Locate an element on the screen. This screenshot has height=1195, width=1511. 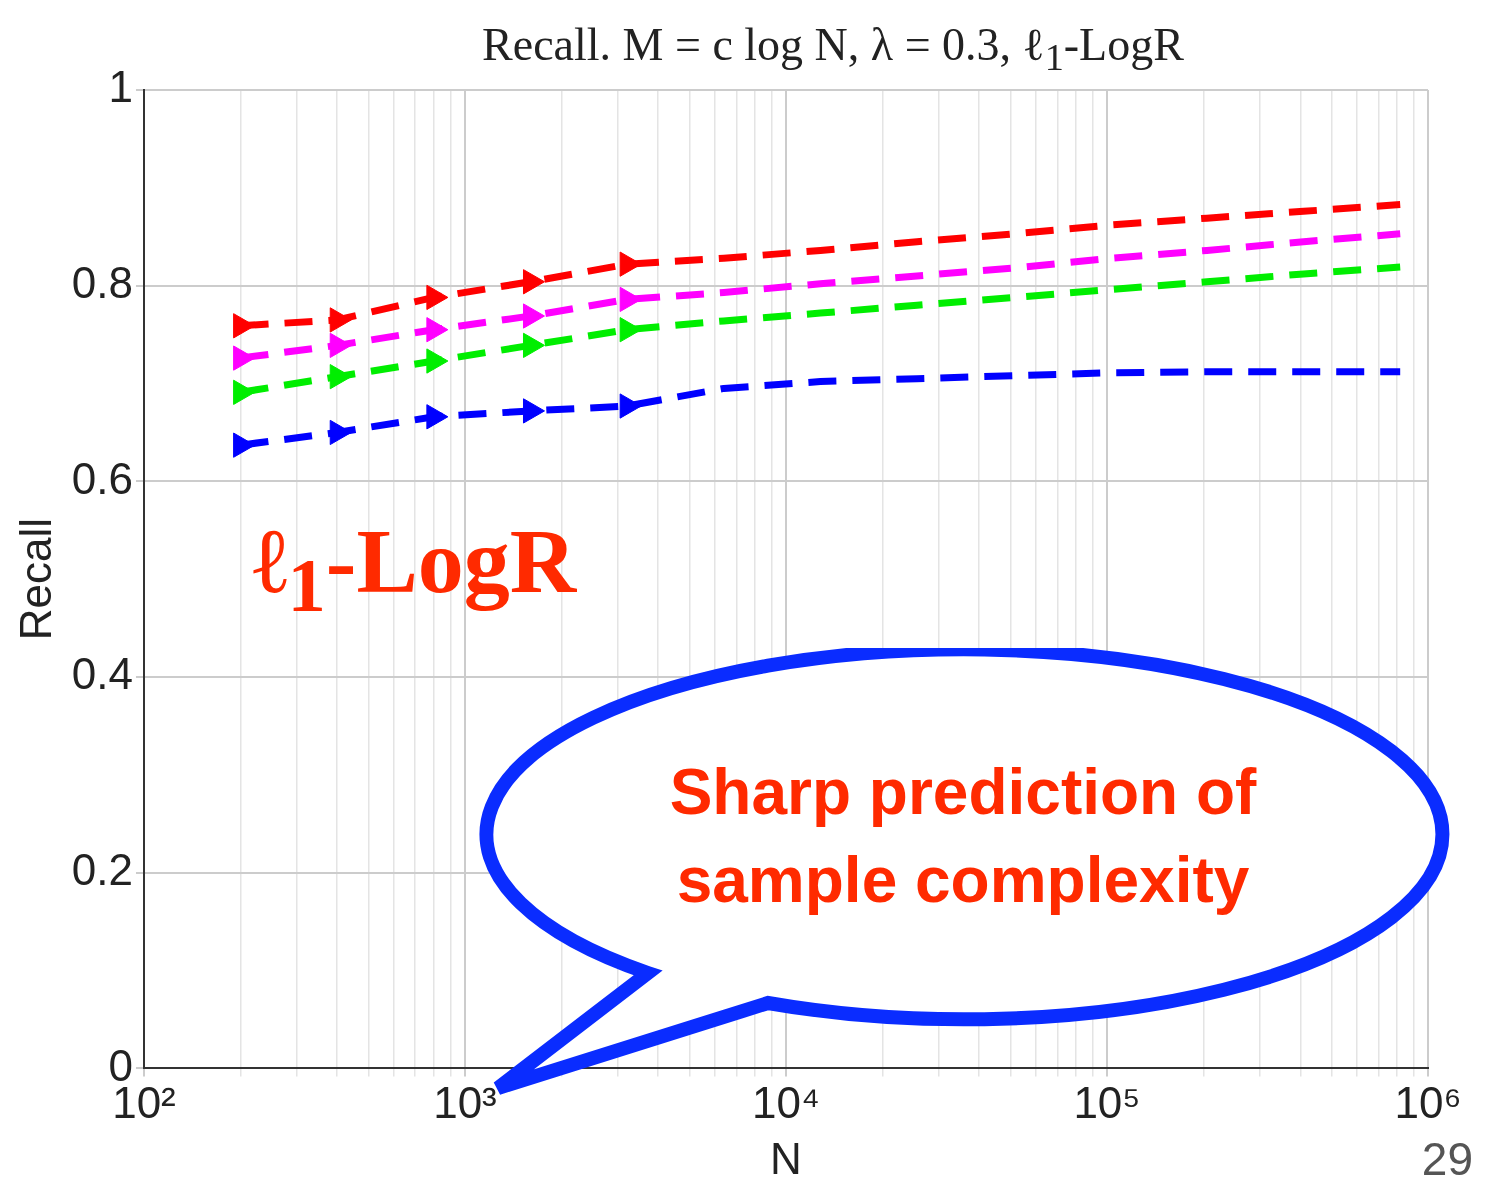
y-tick-label: 0.8 is located at coordinates (102, 282).